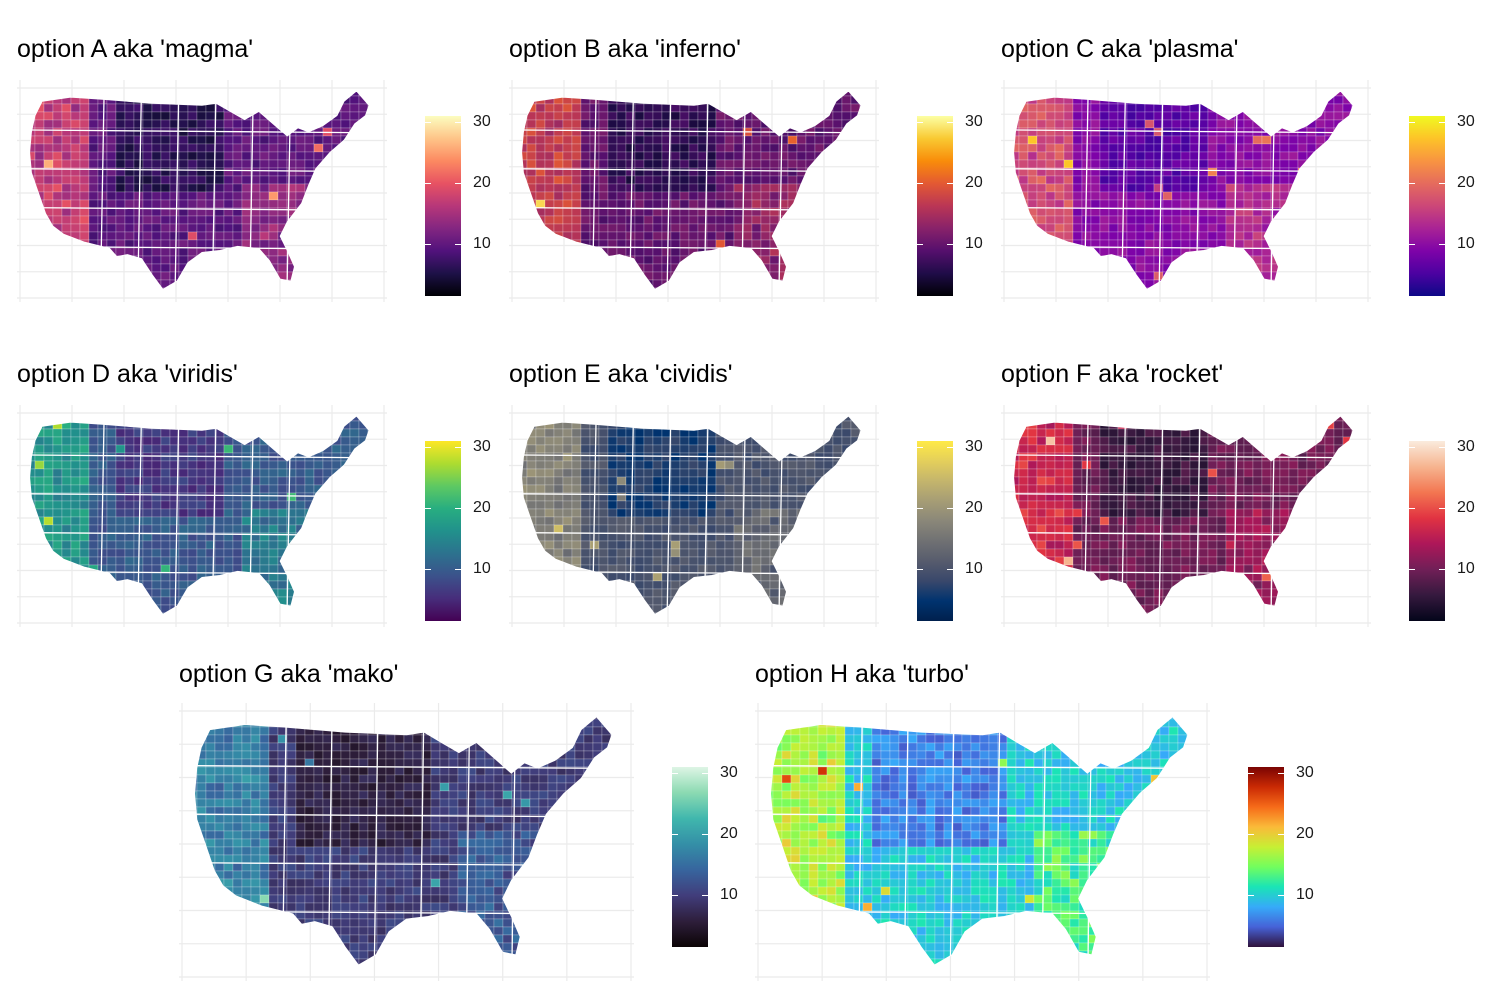 This screenshot has width=1500, height=1000. I want to click on panel-plasma: option C aka 'plasma' 10 20 30, so click(1242, 160).